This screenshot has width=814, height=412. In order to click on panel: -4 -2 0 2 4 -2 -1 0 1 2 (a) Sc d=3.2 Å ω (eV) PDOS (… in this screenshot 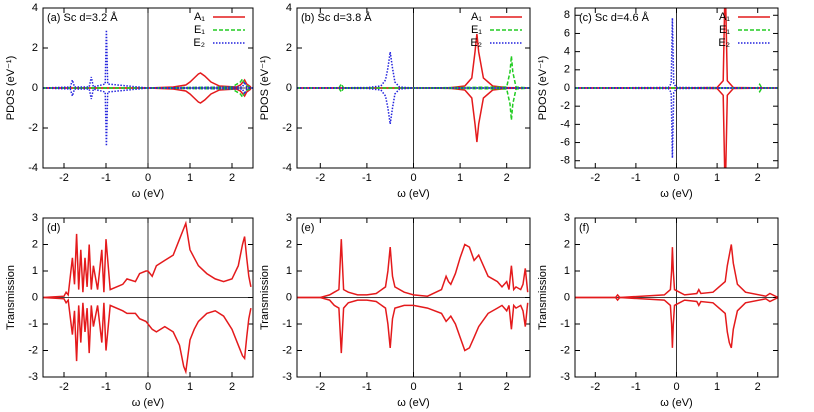, I will do `click(129, 101)`.